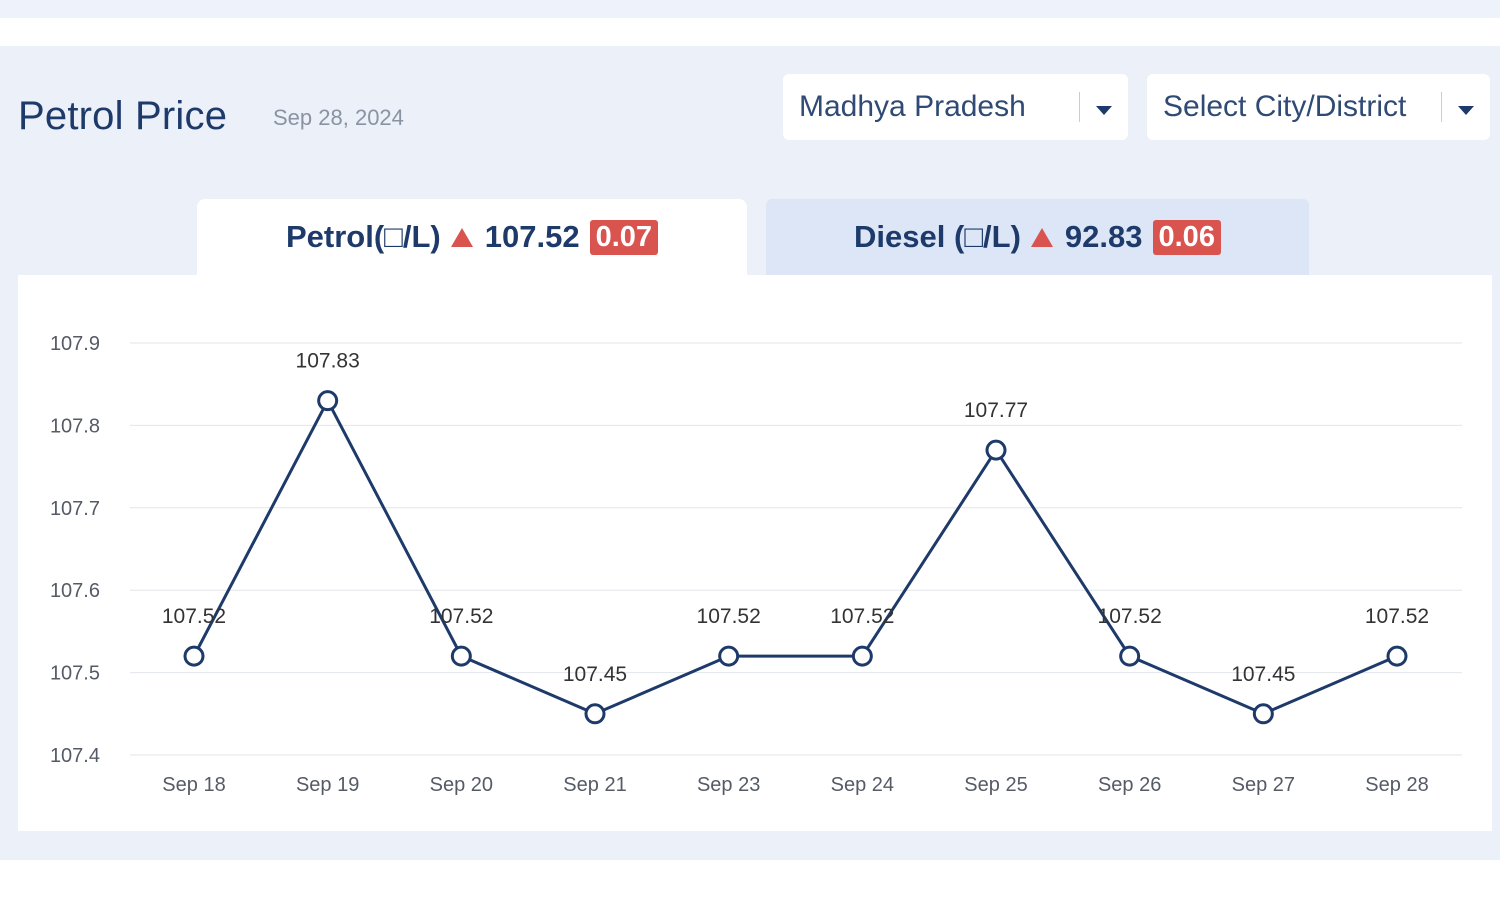 The height and width of the screenshot is (898, 1500). Describe the element at coordinates (1285, 106) in the screenshot. I see `city-dropdown-placeholder: Select City/District` at that location.